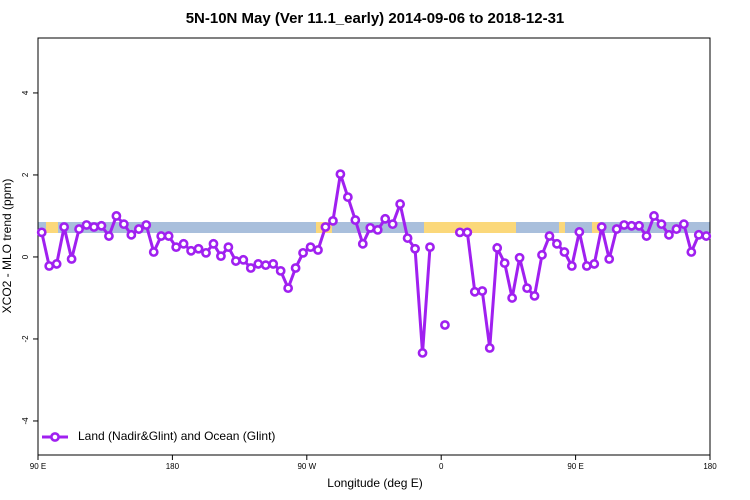  What do you see at coordinates (374, 483) in the screenshot?
I see `x-axis-label: Longitude (deg E)` at bounding box center [374, 483].